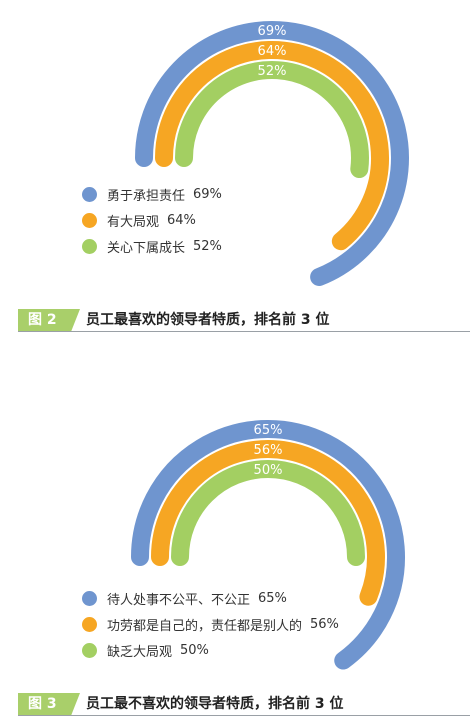  I want to click on legend-label: 缺乏大局观, so click(140, 652).